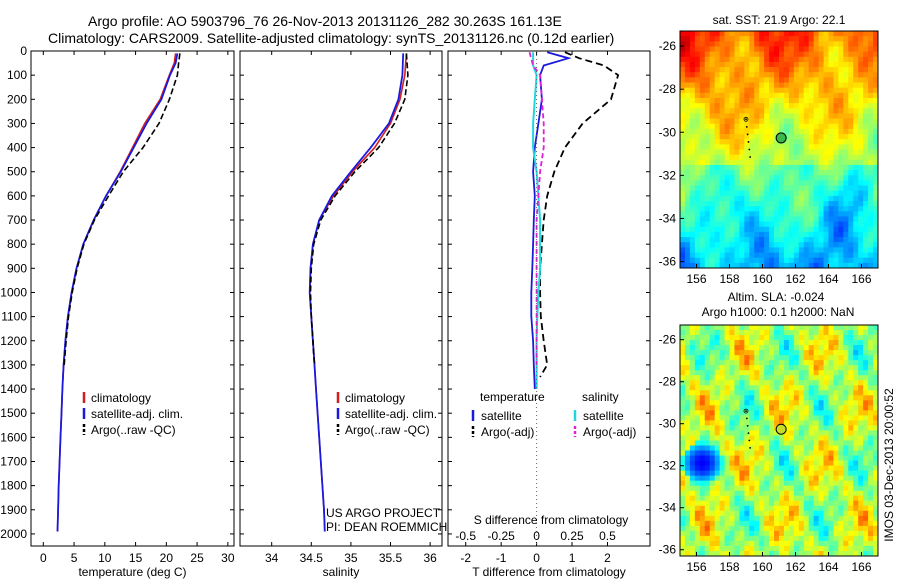  I want to click on s-diff-tick-label: -0.5, so click(465, 536).